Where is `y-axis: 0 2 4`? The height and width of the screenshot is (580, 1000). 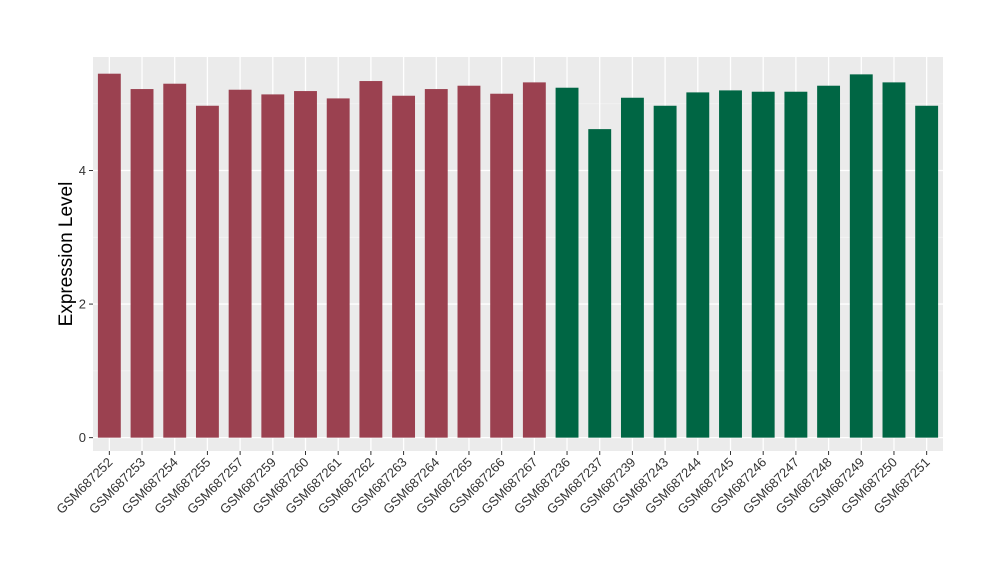
y-axis: 0 2 4 is located at coordinates (86, 304).